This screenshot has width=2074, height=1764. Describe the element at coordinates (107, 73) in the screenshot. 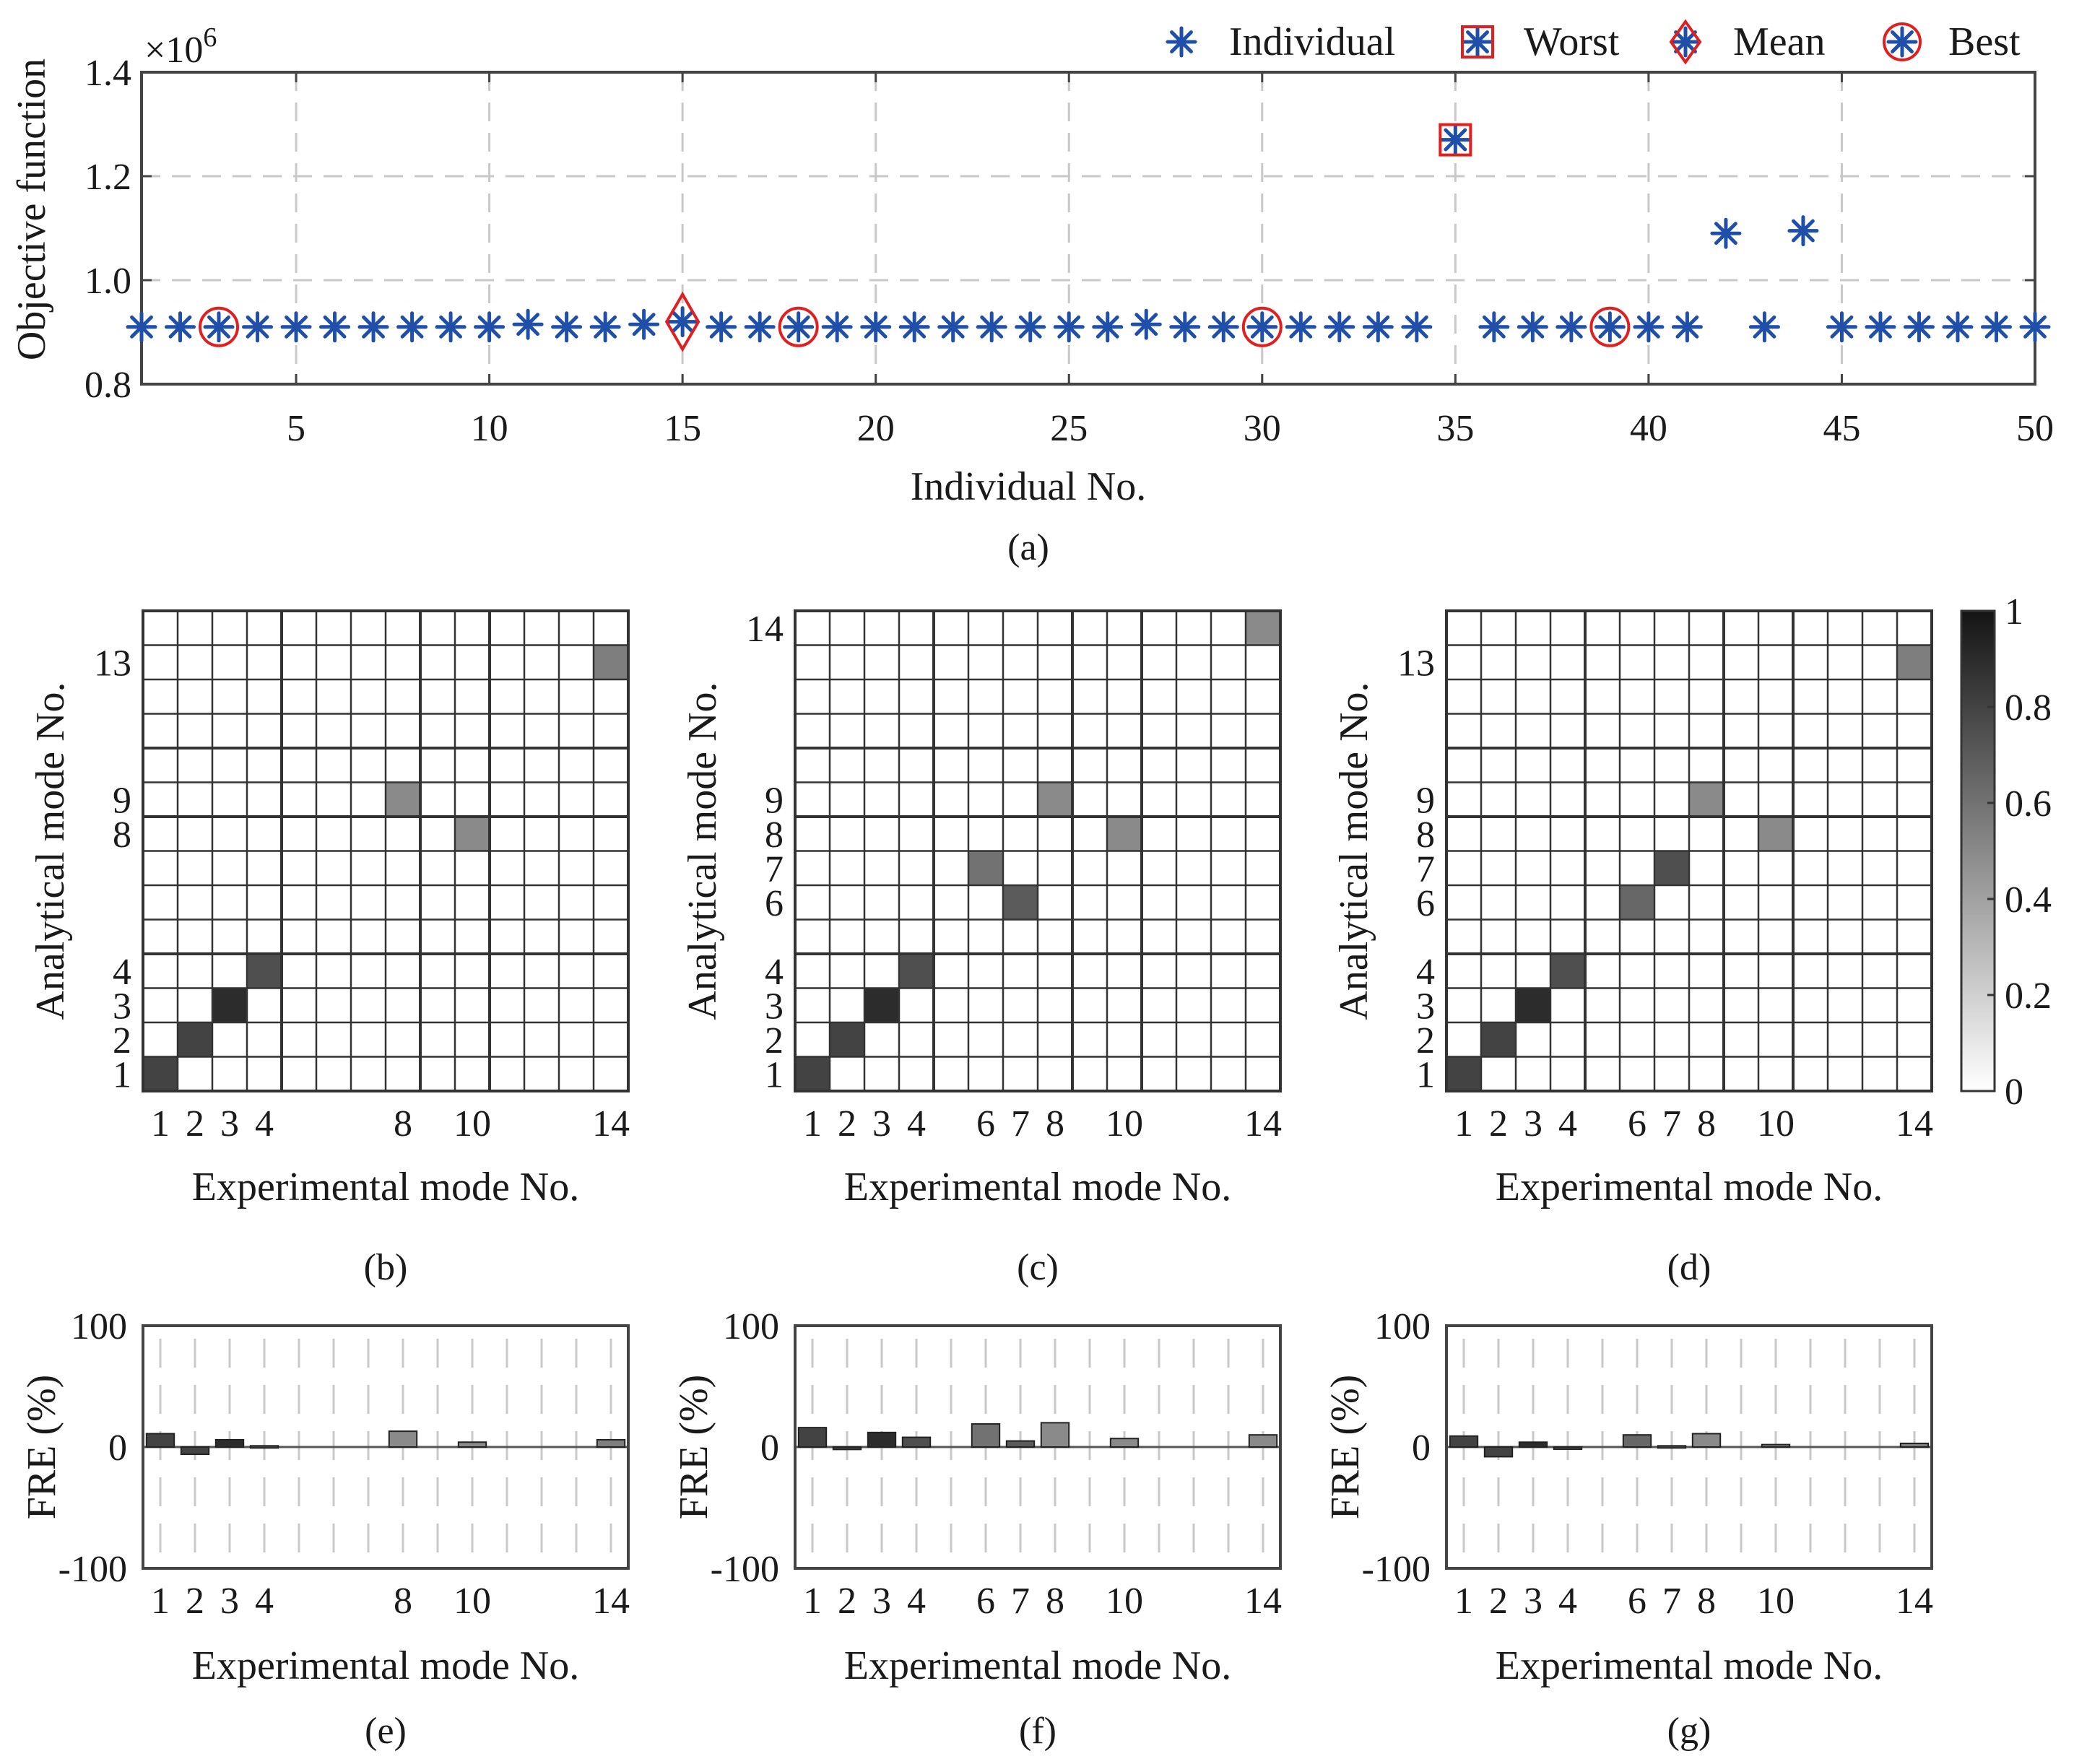

I see `y-tick-label: 1.4` at that location.